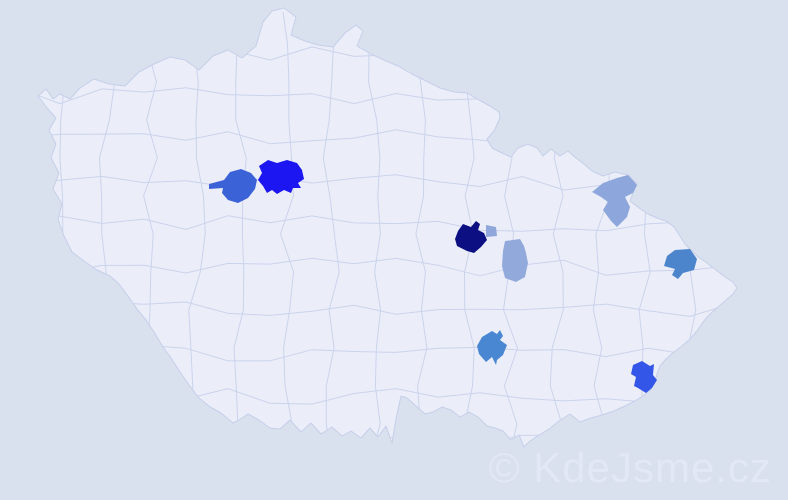 Image resolution: width=788 pixels, height=500 pixels. What do you see at coordinates (515, 260) in the screenshot?
I see `district-east-bohemia-light` at bounding box center [515, 260].